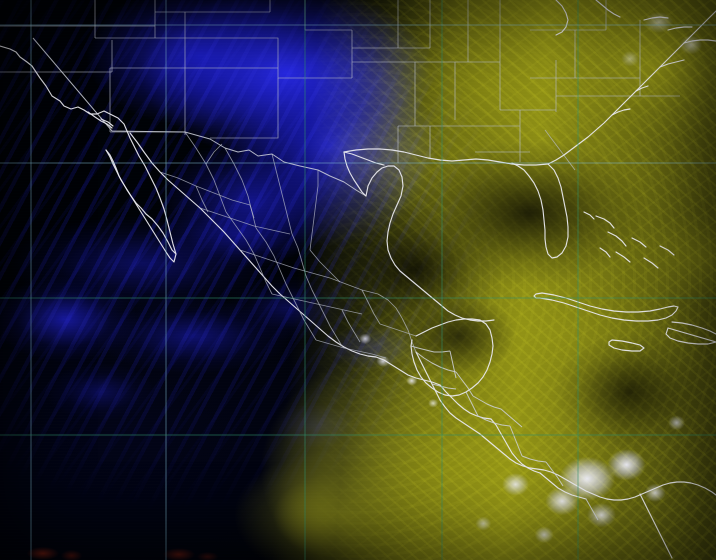 Image resolution: width=716 pixels, height=560 pixels. Describe the element at coordinates (588, 18) in the screenshot. I see `coastline-great-lakes` at that location.